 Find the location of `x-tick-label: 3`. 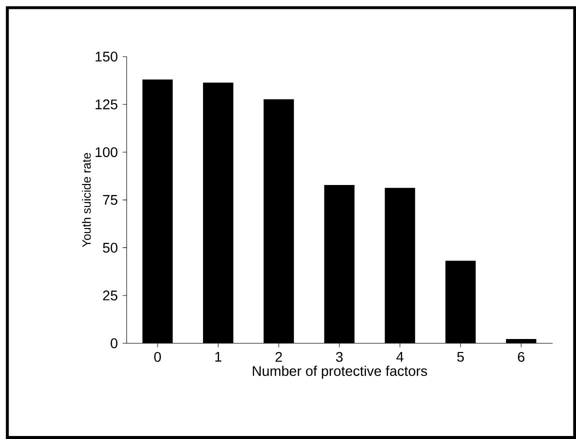

x-tick-label: 3 is located at coordinates (339, 357).